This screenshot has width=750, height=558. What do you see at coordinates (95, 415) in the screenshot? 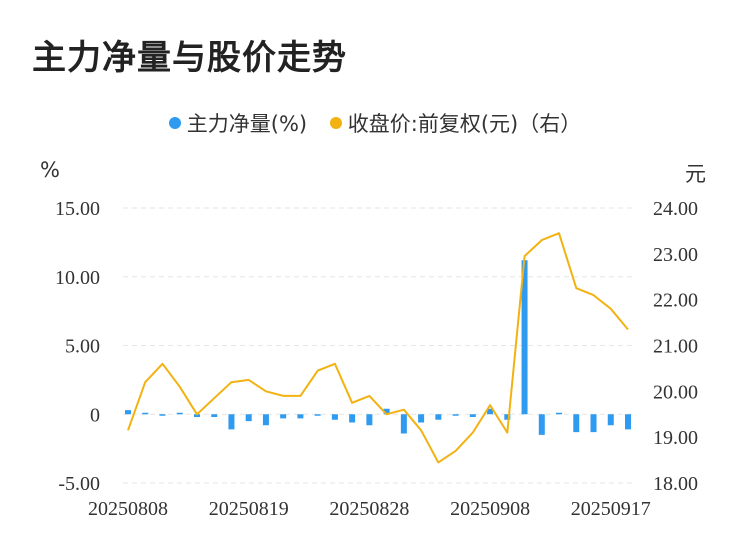
I see `y-left-tick-label: 0` at bounding box center [95, 415].